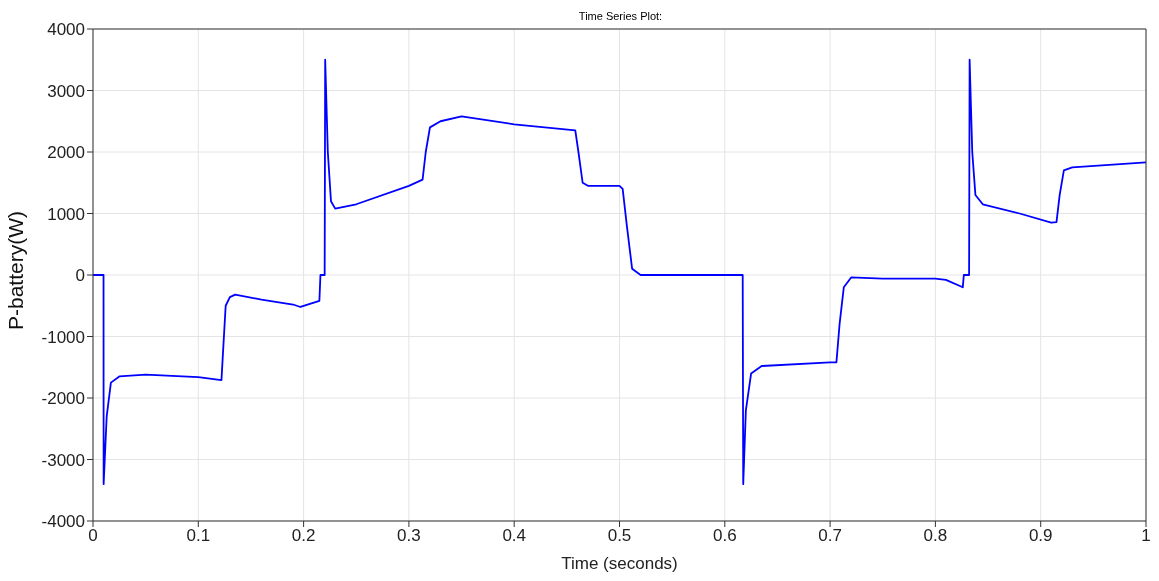 The image size is (1159, 581). I want to click on x-tick-label: 0.1, so click(198, 536).